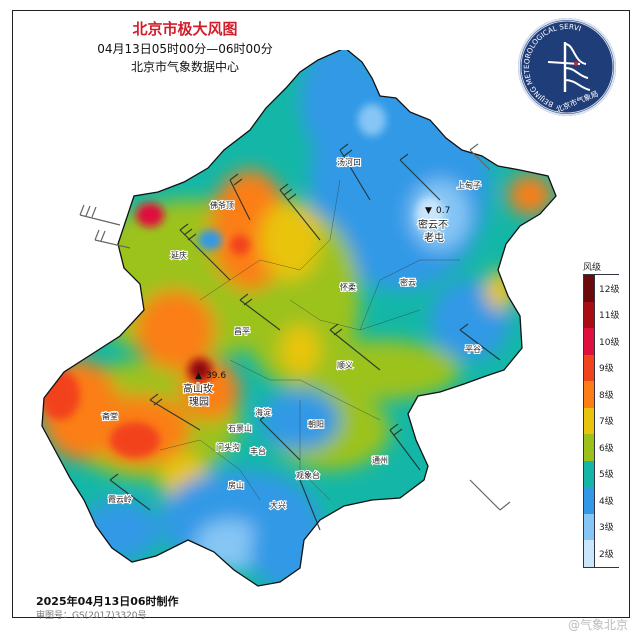 The height and width of the screenshot is (640, 640). What do you see at coordinates (242, 331) in the screenshot?
I see `place-changping: 昌平` at bounding box center [242, 331].